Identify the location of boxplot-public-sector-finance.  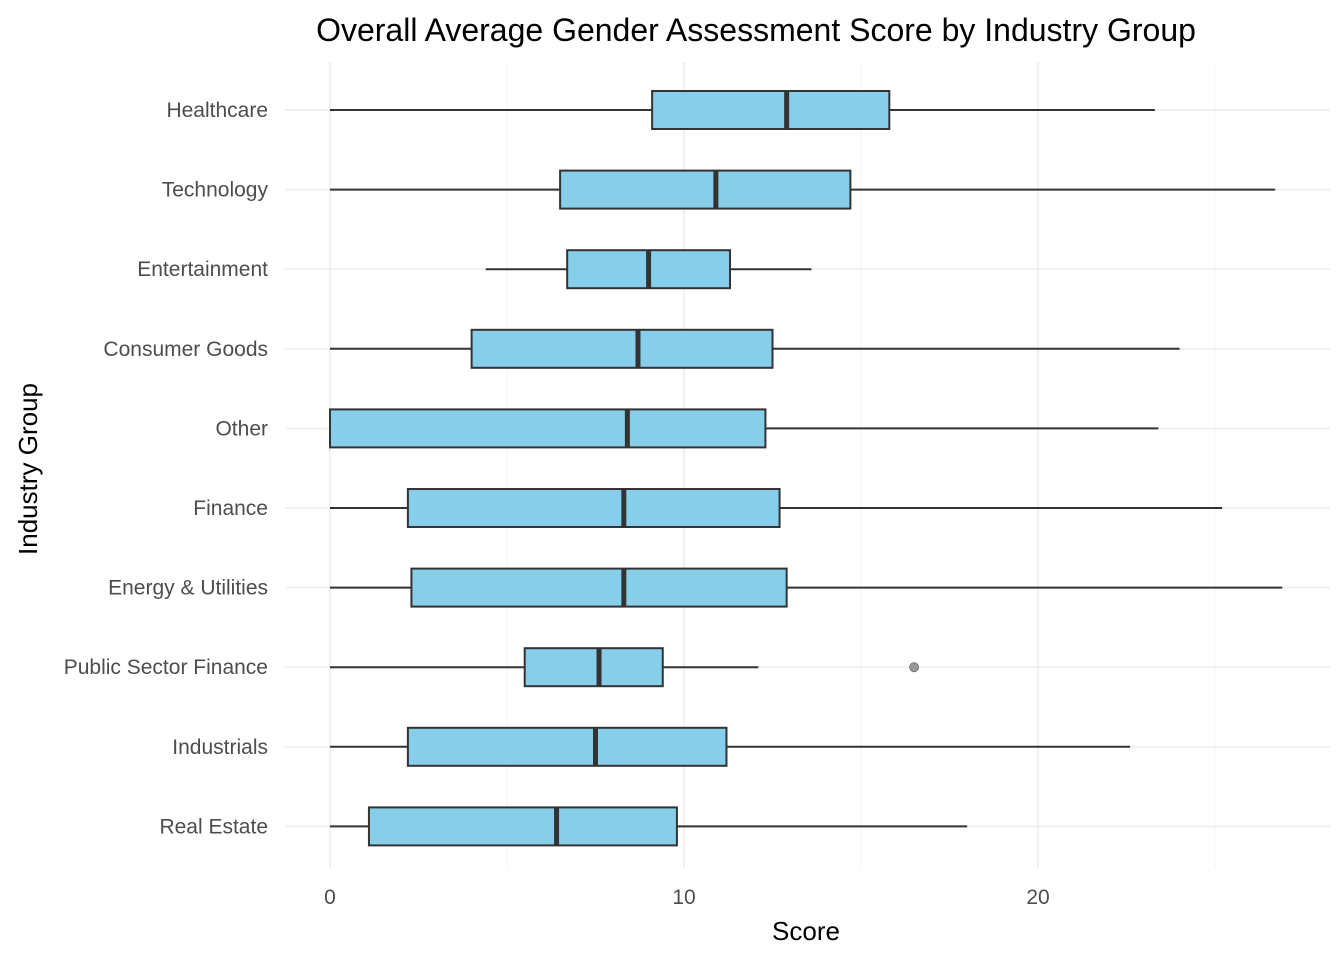
(625, 667).